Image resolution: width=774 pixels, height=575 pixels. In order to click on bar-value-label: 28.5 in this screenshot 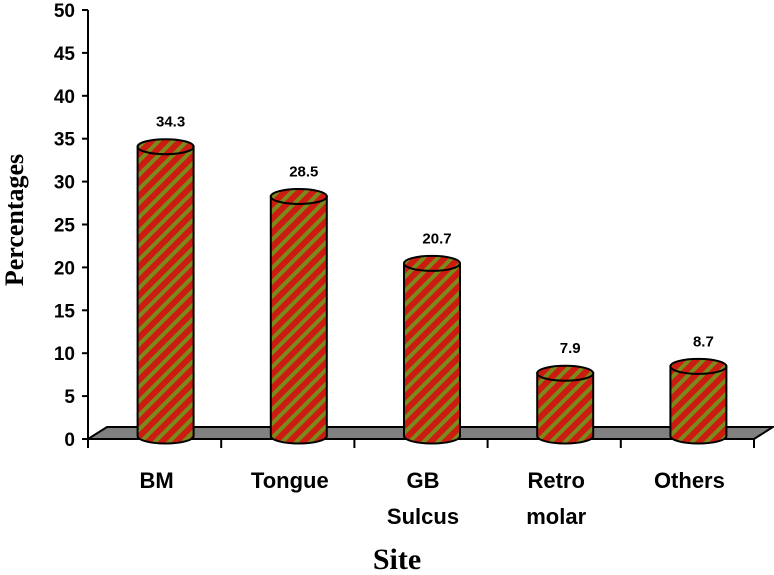, I will do `click(303, 171)`.